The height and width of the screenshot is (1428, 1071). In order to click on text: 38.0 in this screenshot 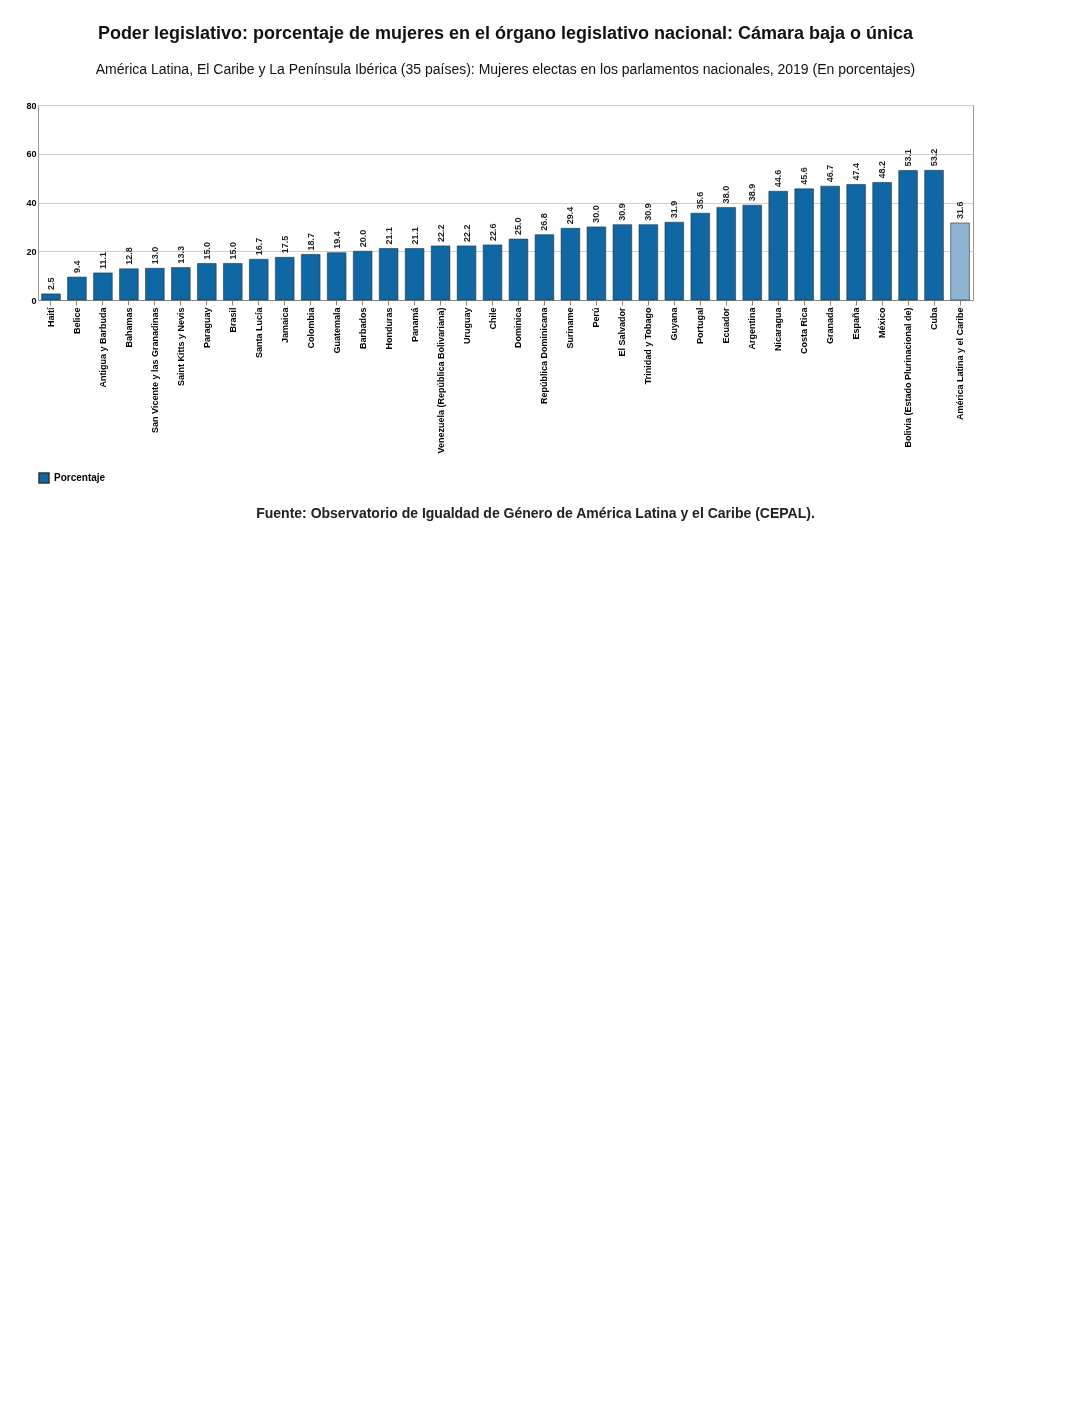, I will do `click(726, 194)`.